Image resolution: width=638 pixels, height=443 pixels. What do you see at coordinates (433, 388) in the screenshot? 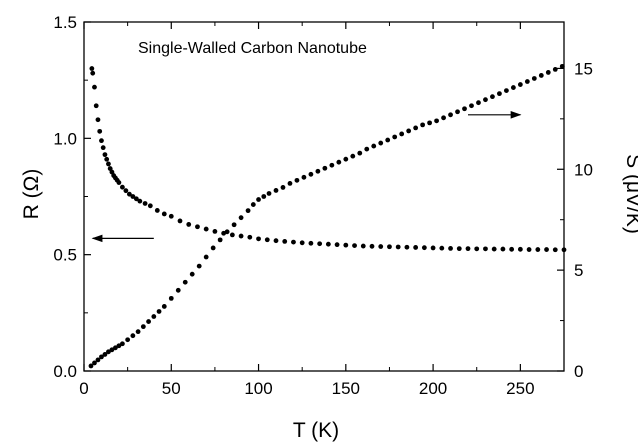
I see `x-tick-label: 200` at bounding box center [433, 388].